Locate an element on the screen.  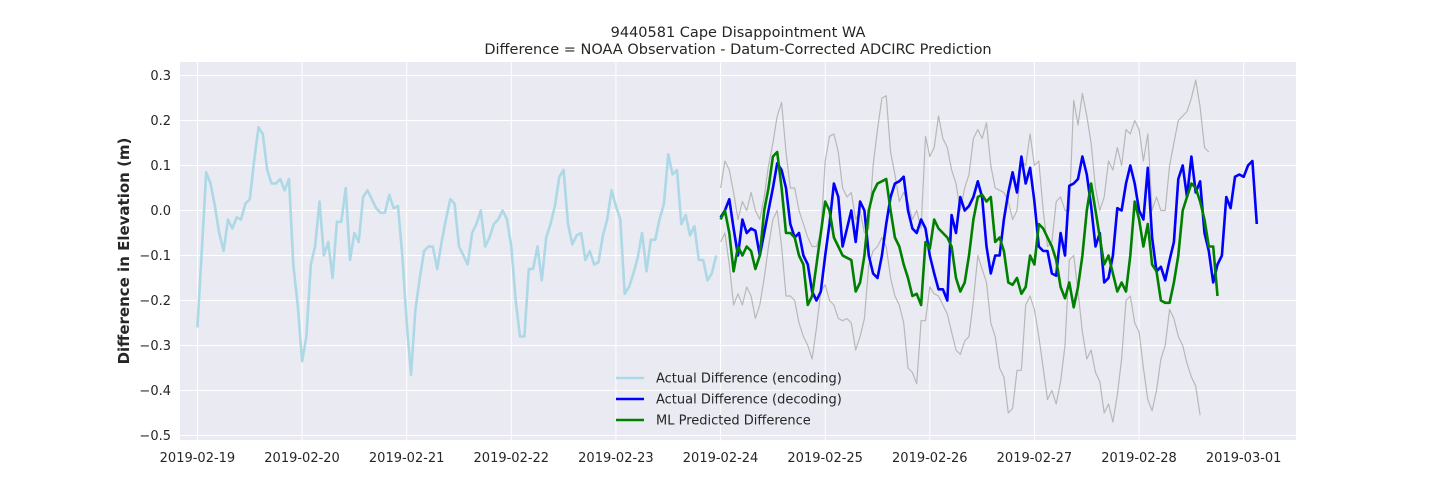
y-tick-label: 0.1 is located at coordinates (160, 166).